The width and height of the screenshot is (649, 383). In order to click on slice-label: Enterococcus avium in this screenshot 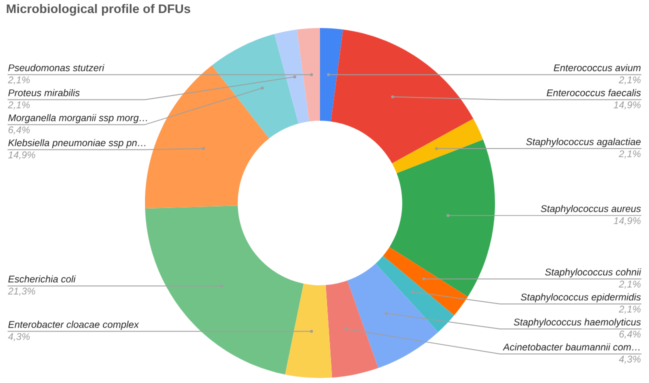, I will do `click(597, 68)`.